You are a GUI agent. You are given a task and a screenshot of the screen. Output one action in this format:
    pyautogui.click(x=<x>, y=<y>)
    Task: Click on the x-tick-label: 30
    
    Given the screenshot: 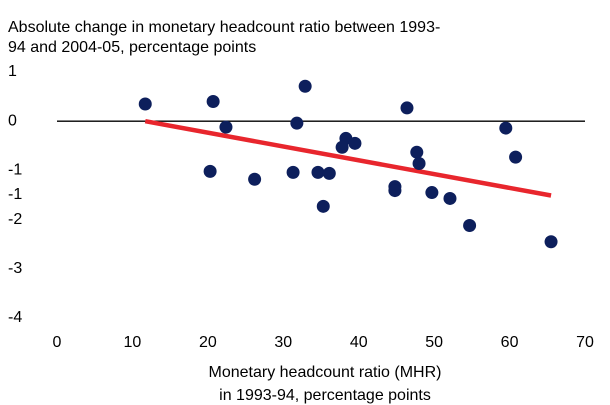 What is the action you would take?
    pyautogui.click(x=283, y=342)
    